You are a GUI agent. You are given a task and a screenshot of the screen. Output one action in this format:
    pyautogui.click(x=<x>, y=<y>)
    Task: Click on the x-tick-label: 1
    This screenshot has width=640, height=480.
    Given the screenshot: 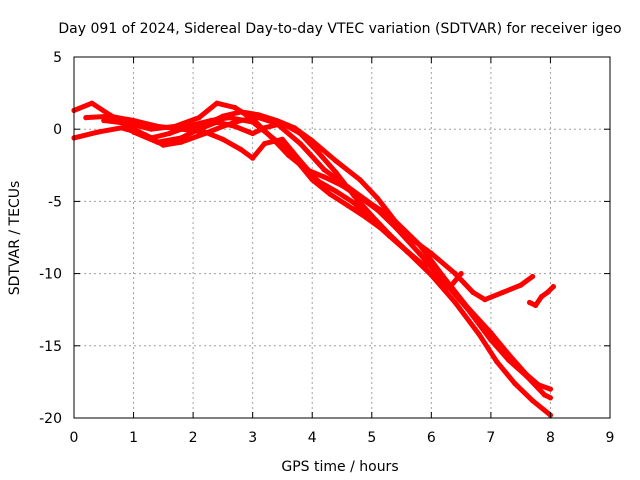 What is the action you would take?
    pyautogui.click(x=133, y=438)
    